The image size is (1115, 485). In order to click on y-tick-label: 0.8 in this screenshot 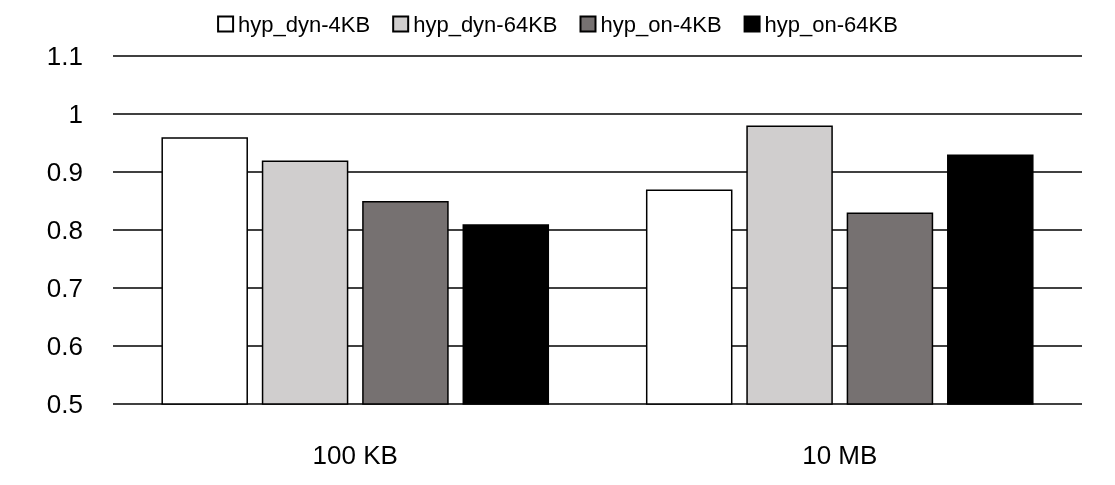, I will do `click(64, 230)`.